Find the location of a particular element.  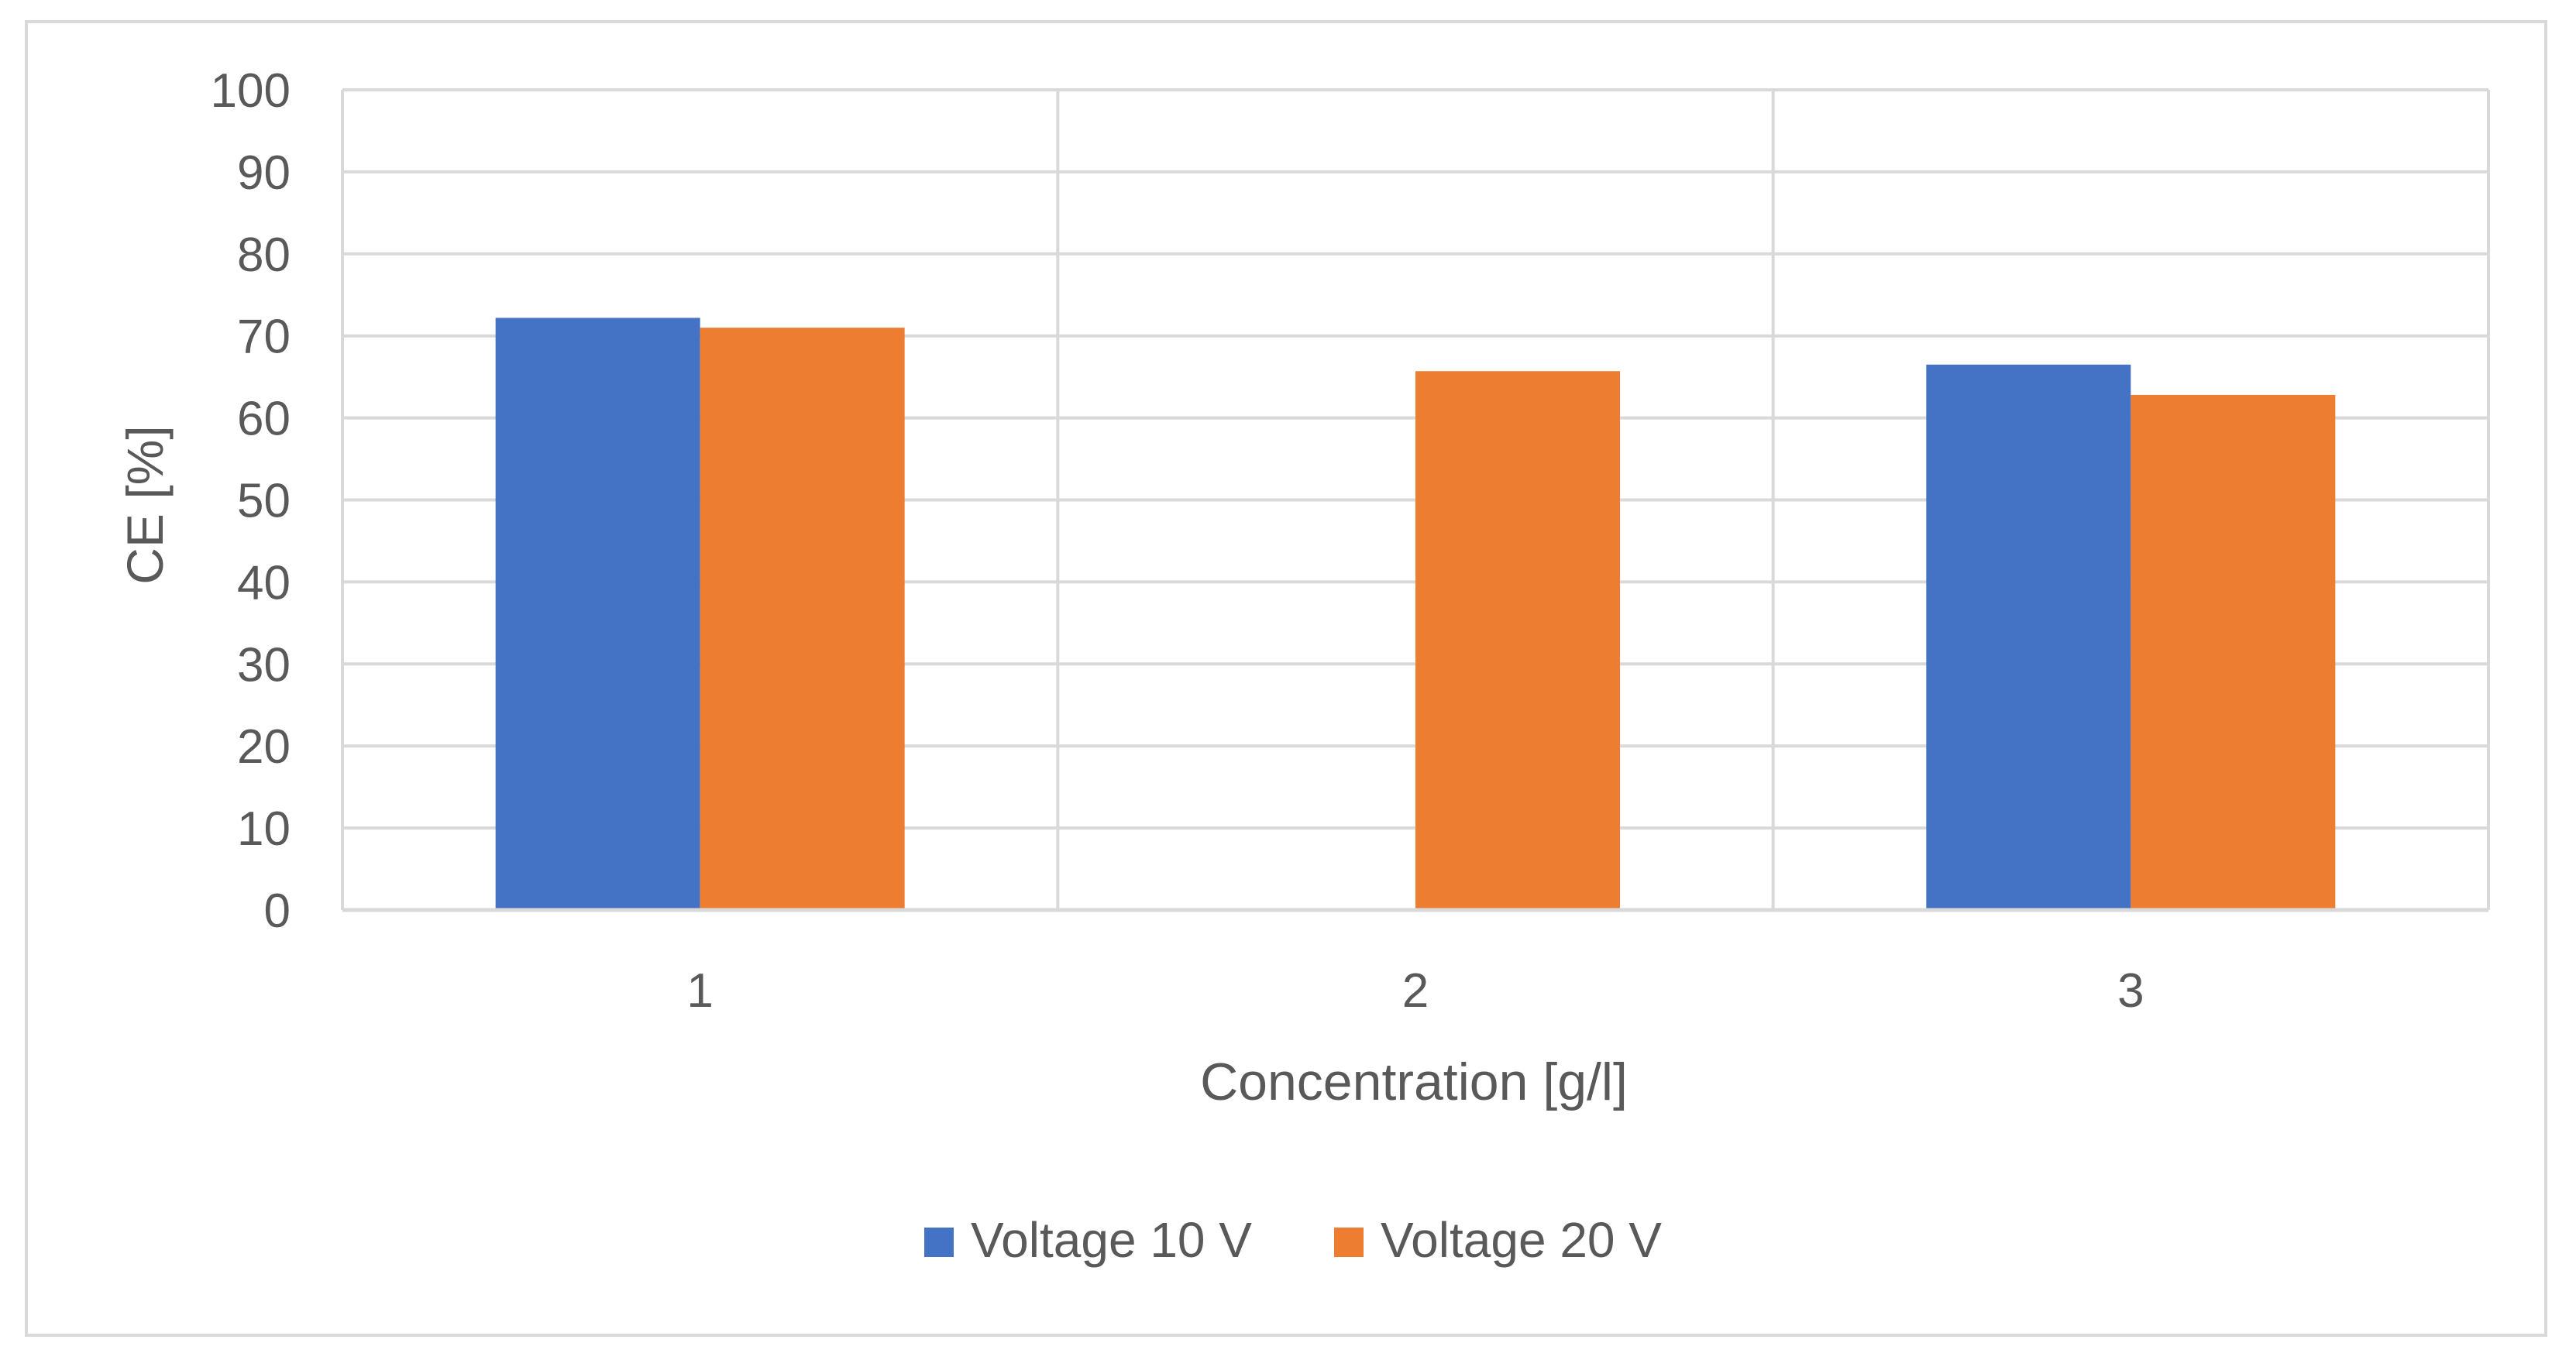

y-tick-label: 70 is located at coordinates (264, 338).